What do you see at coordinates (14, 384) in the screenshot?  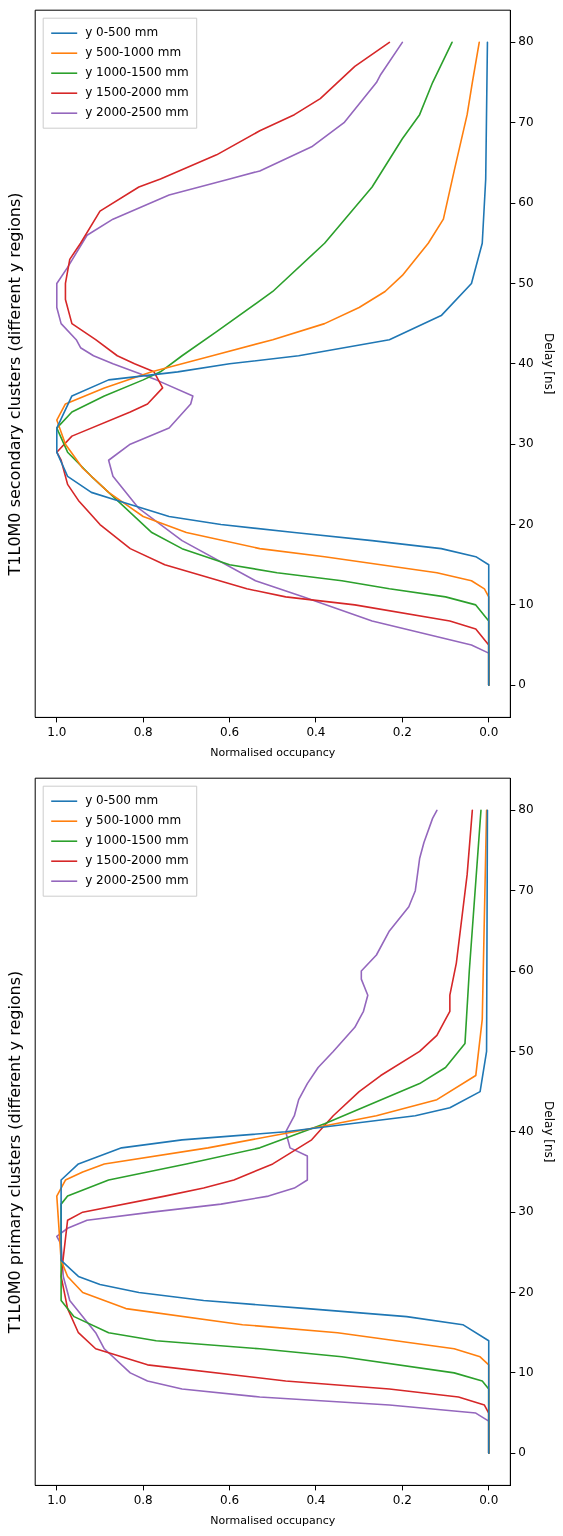 I see `text: T1L0M0 secondary clusters (different y regions)` at bounding box center [14, 384].